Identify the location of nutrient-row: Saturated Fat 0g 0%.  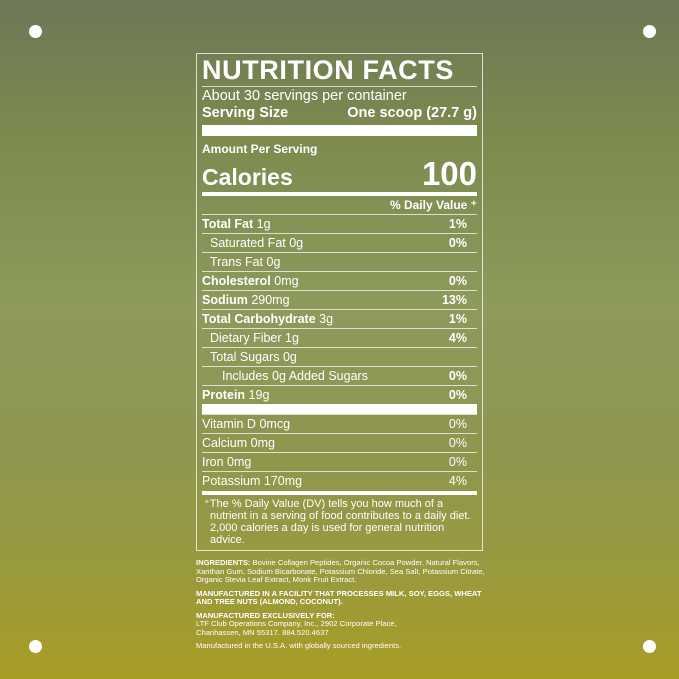
(339, 242).